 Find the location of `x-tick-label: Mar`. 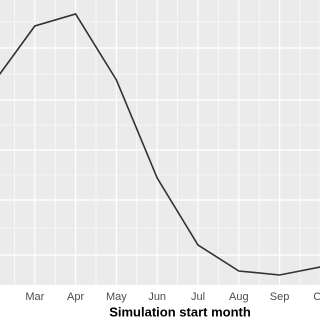

x-tick-label: Mar is located at coordinates (34, 297).